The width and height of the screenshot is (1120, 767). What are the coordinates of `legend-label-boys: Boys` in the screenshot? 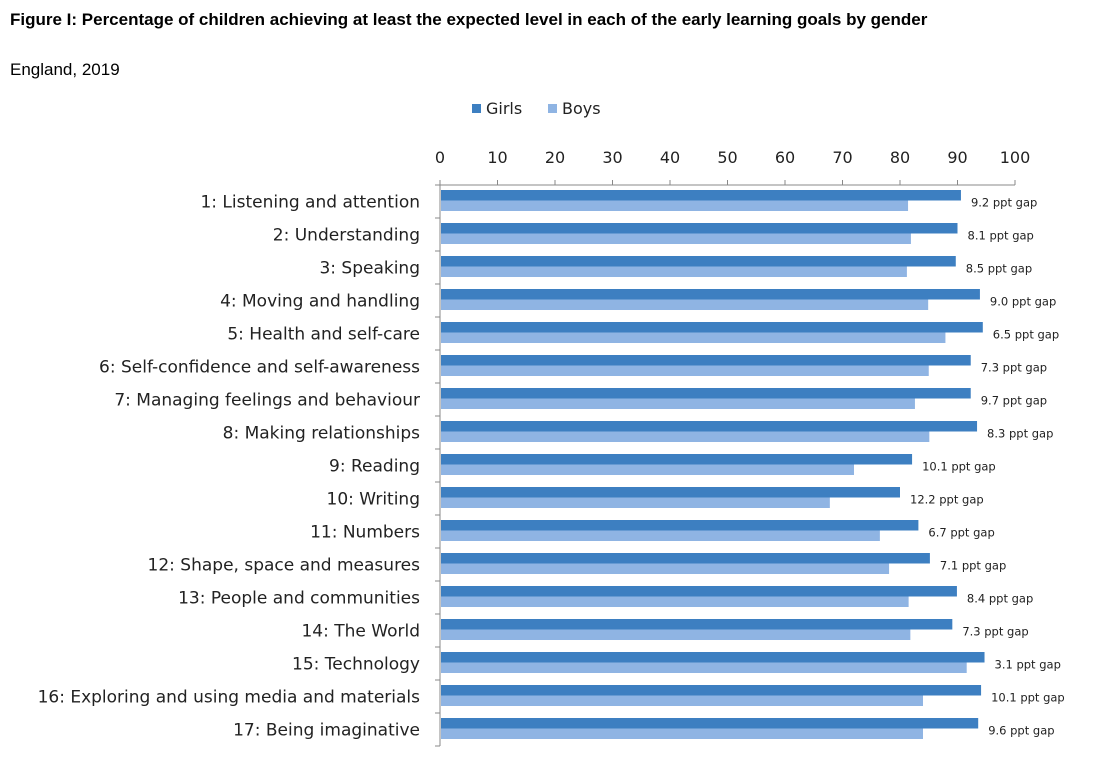 It's located at (581, 108).